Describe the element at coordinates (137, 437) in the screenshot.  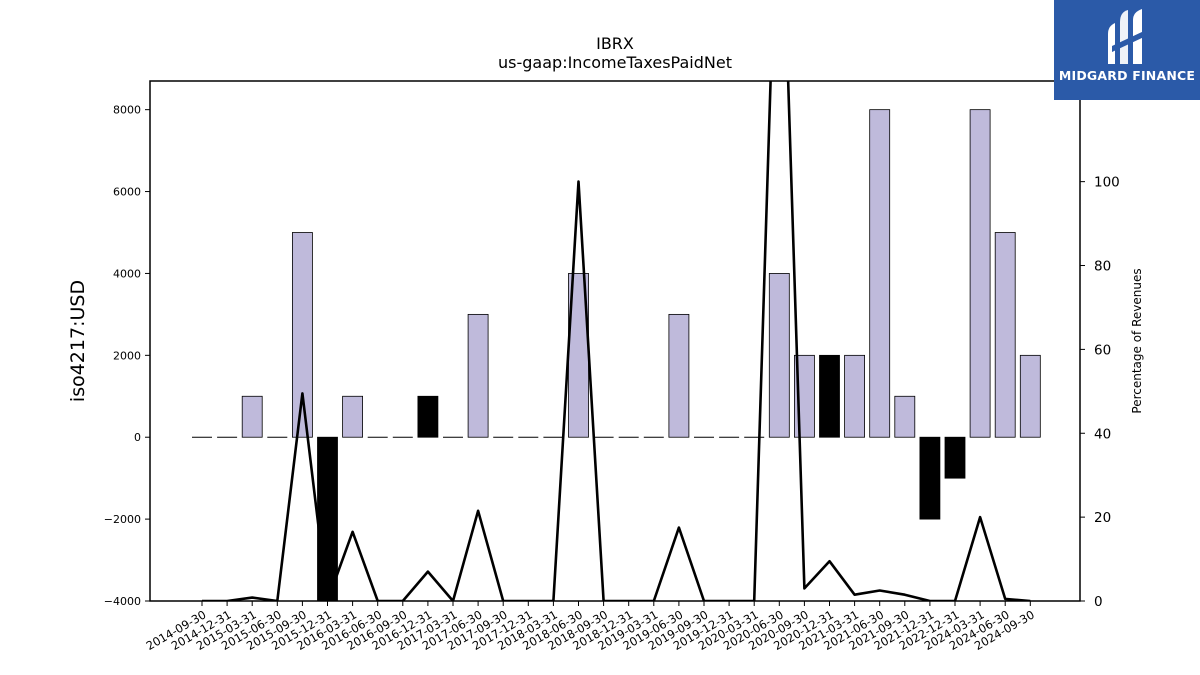
I see `y-tick-label: 0` at that location.